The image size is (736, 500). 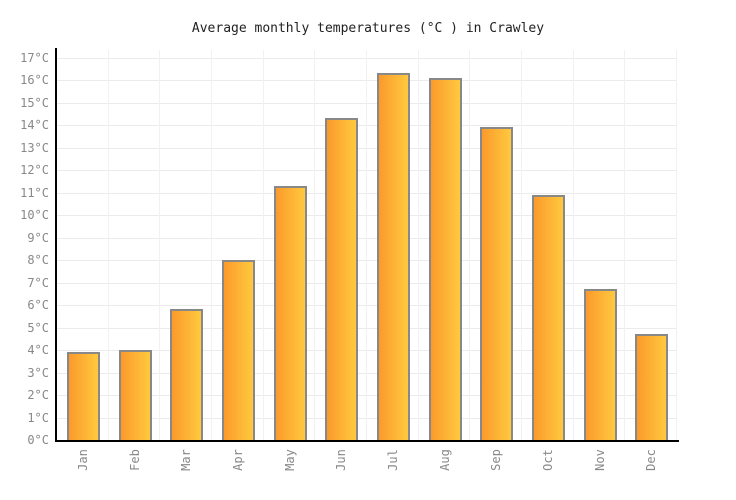 I want to click on y-tick-label: 12°C, so click(x=34, y=170).